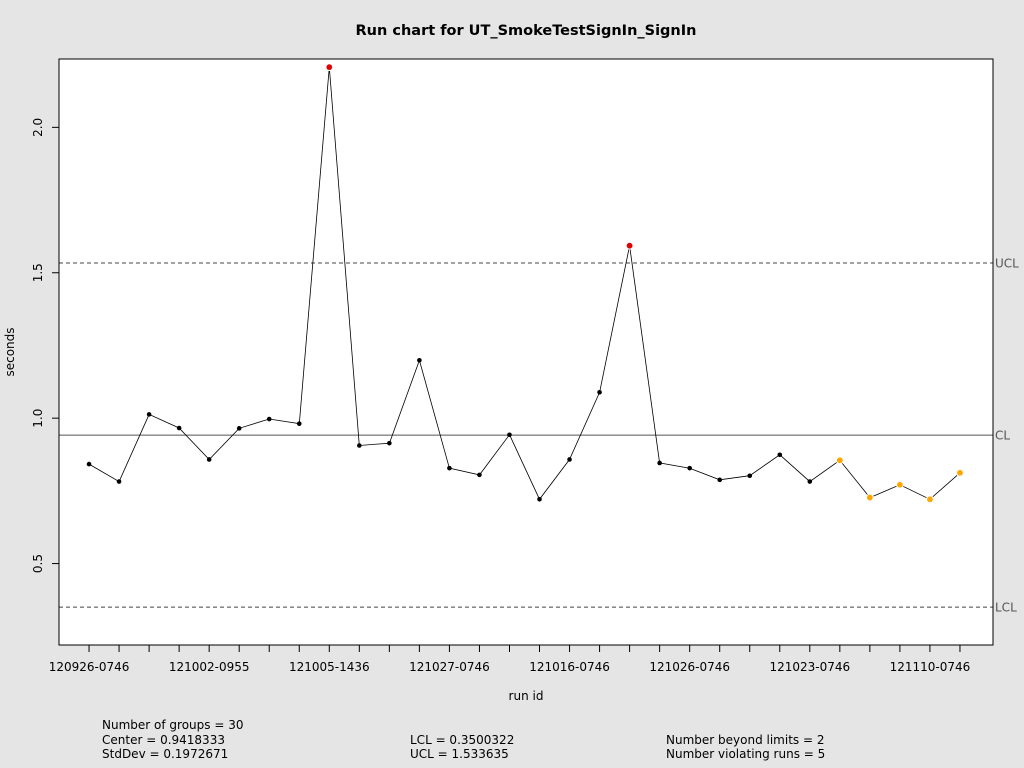 This screenshot has height=768, width=1024. Describe the element at coordinates (165, 754) in the screenshot. I see `stat-stddev: StdDev = 0.1972671` at that location.